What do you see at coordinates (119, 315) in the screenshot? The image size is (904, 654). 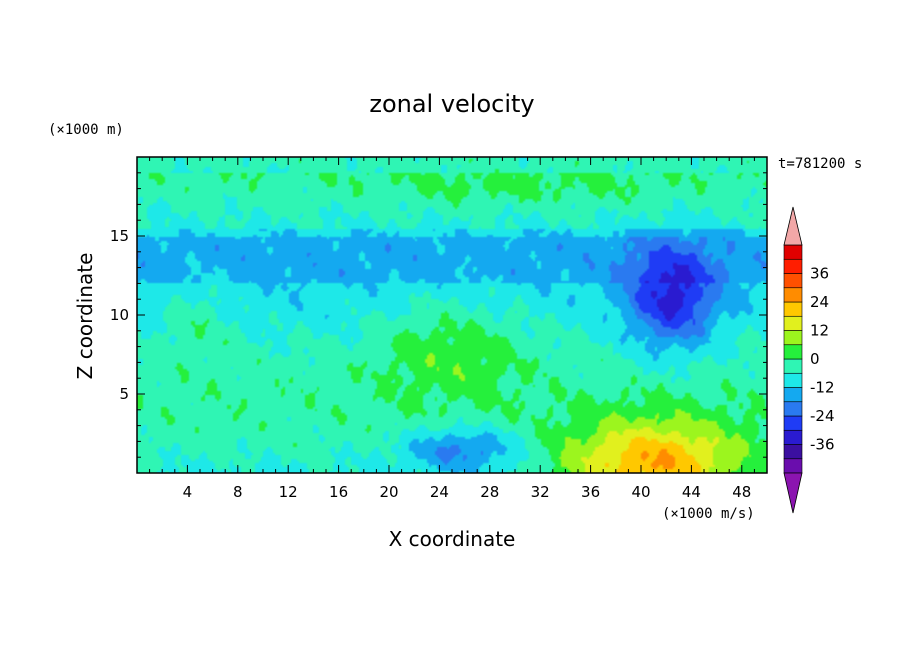 I see `y-tick-label: 10` at bounding box center [119, 315].